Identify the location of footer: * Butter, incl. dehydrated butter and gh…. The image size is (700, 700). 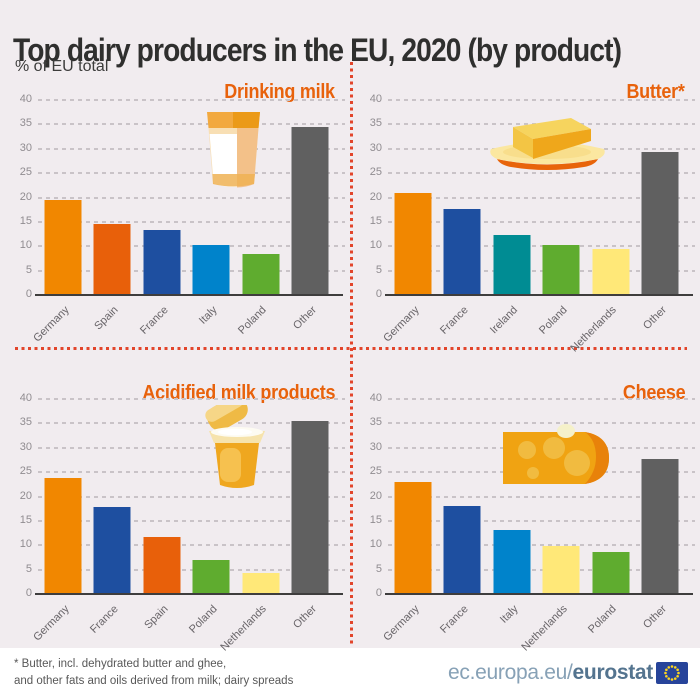
(350, 674).